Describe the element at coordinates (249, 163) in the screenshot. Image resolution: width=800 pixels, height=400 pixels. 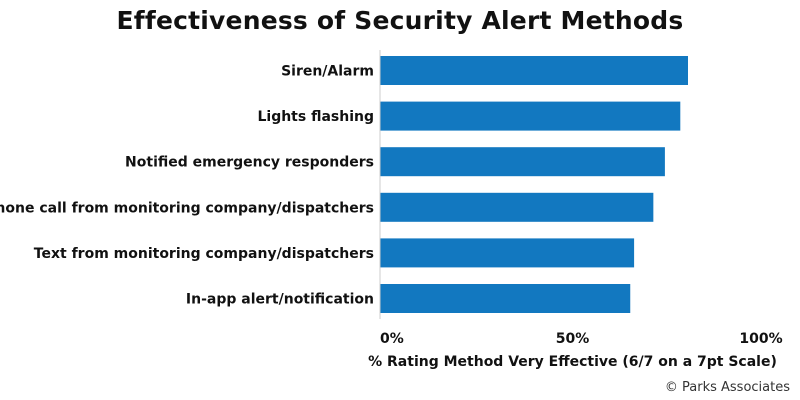
I see `category-label: Notified emergency responders` at that location.